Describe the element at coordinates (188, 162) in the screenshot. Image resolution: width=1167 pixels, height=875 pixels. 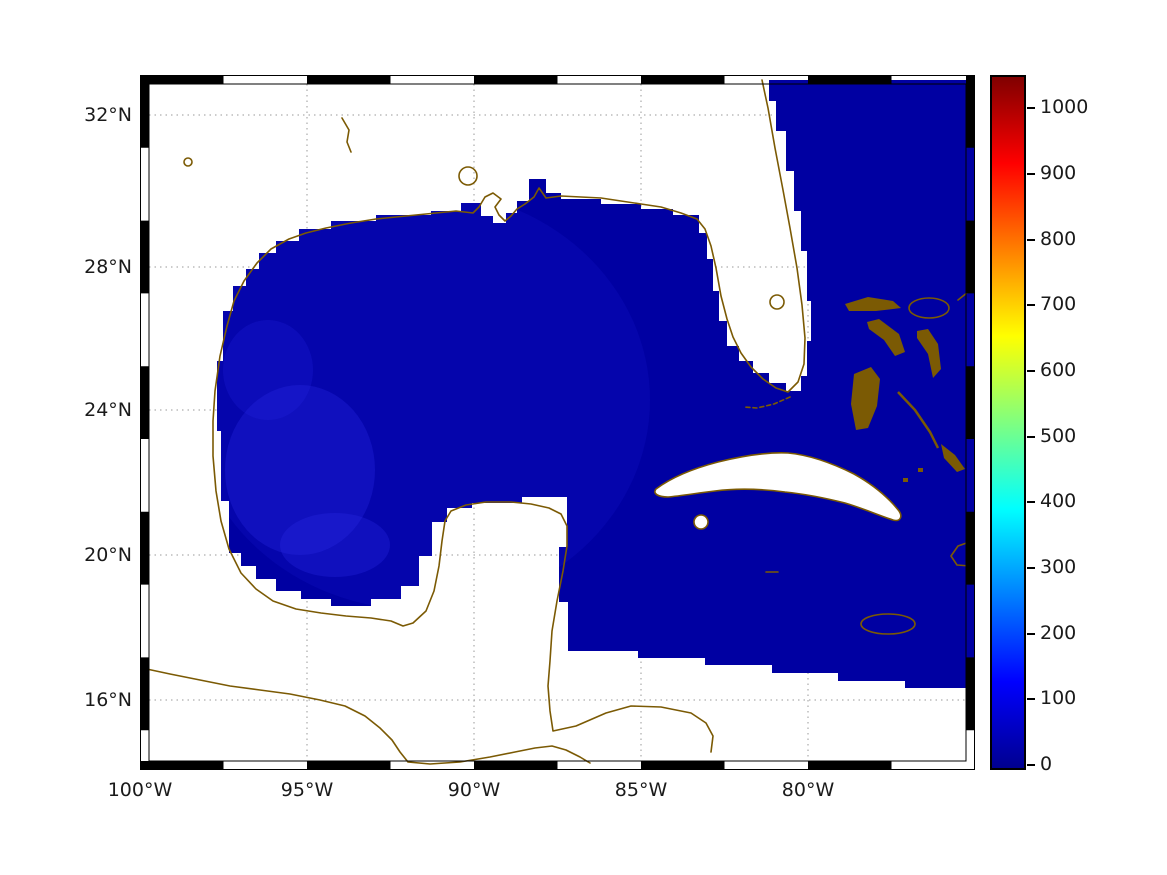
I see `small-lake` at that location.